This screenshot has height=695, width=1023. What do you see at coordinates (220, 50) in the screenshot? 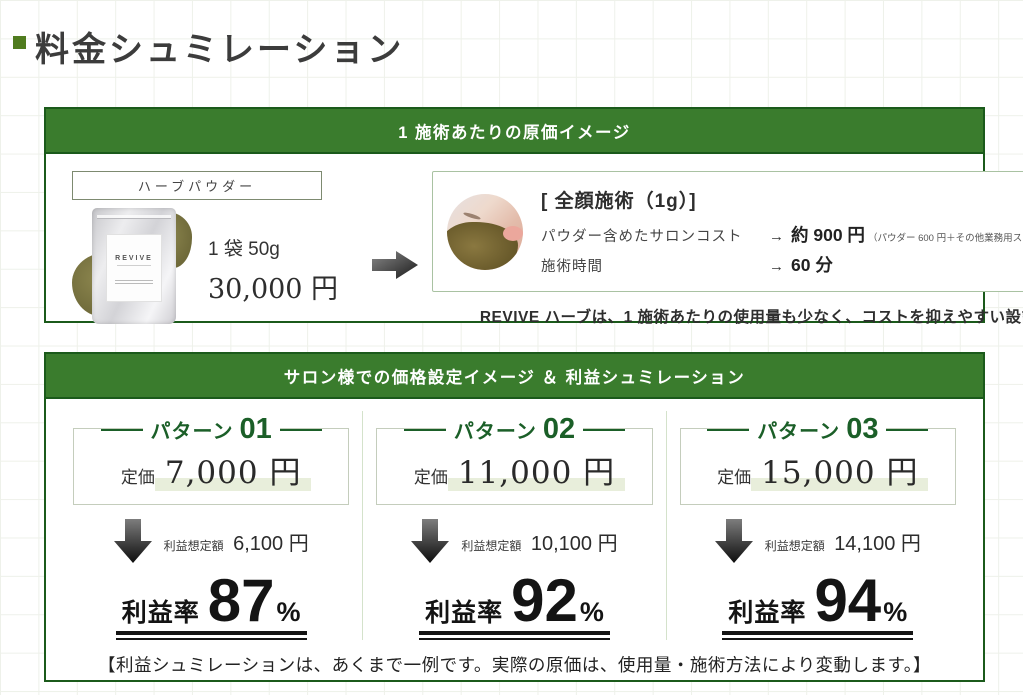
I see `page-title: 料金シュミレーション` at bounding box center [220, 50].